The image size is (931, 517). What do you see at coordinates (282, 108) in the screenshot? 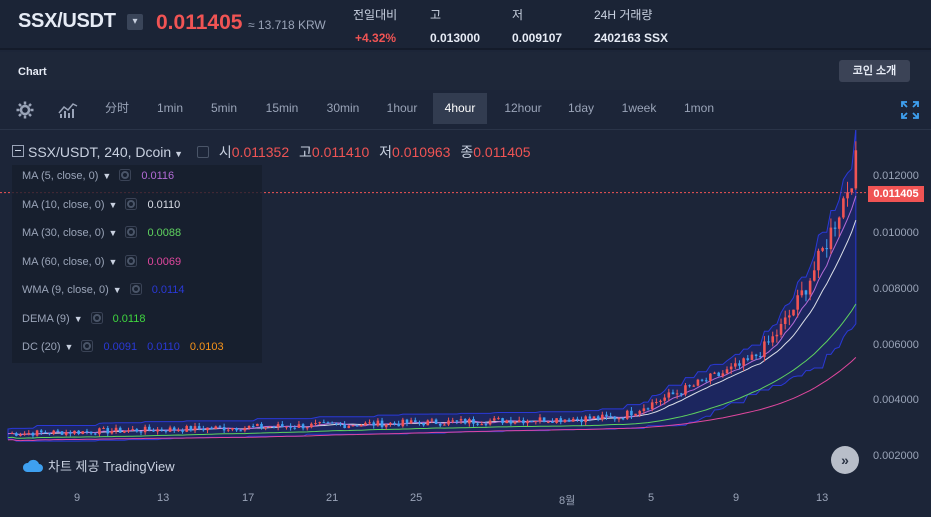
I see `timeframe-15min: 15min` at bounding box center [282, 108].